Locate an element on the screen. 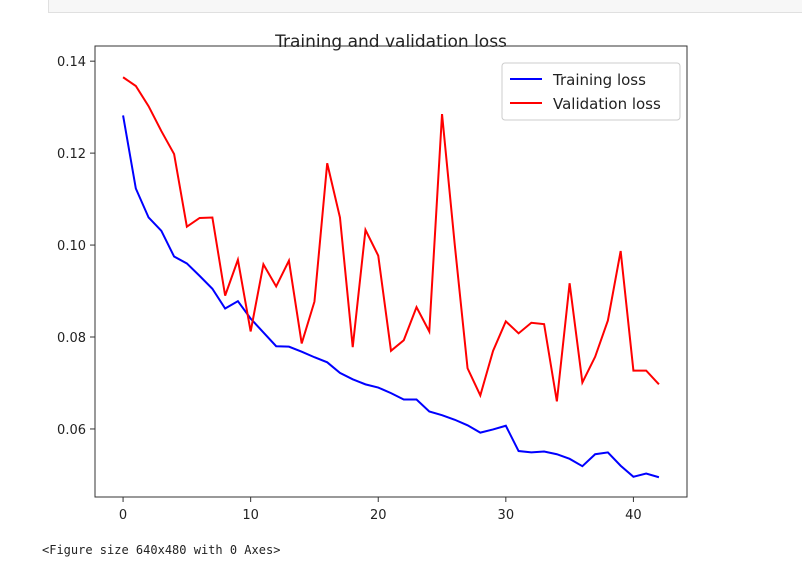 This screenshot has width=802, height=573. y-tick-label: 0.14 is located at coordinates (71, 62).